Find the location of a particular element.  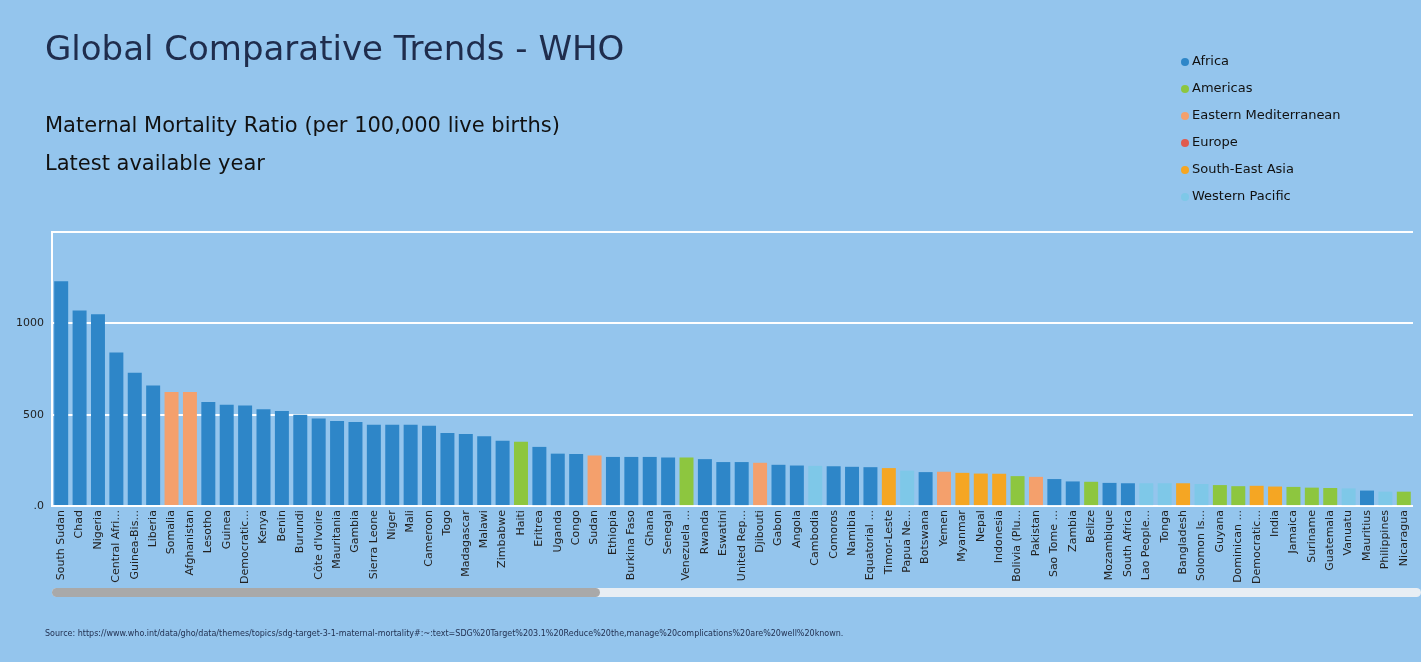

x-tick-label: Namibia is located at coordinates (851, 533).